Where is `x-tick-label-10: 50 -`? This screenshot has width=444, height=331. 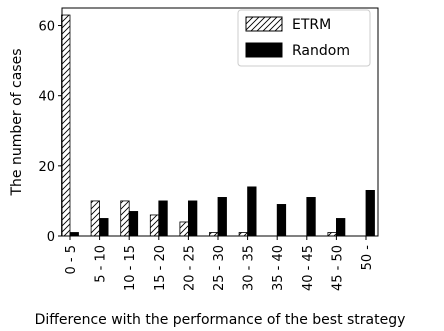
x-tick-label-10: 50 - is located at coordinates (367, 258).